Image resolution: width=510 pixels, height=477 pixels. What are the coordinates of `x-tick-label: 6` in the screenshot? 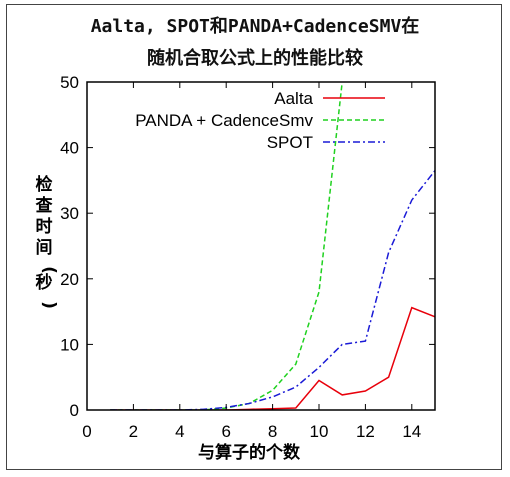 It's located at (225, 431).